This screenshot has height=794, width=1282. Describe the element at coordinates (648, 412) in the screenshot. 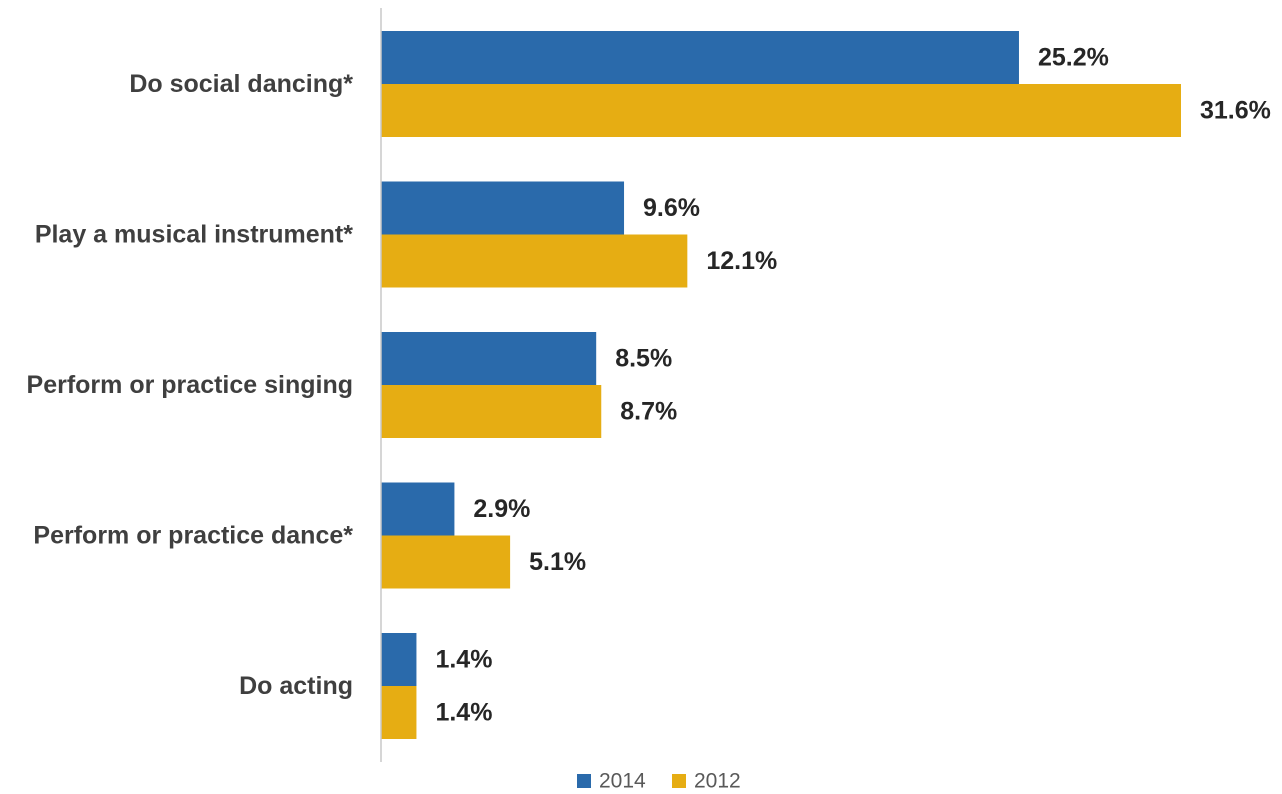

I see `data-label-2012-perform-or-practice-singing: 8.7%` at that location.